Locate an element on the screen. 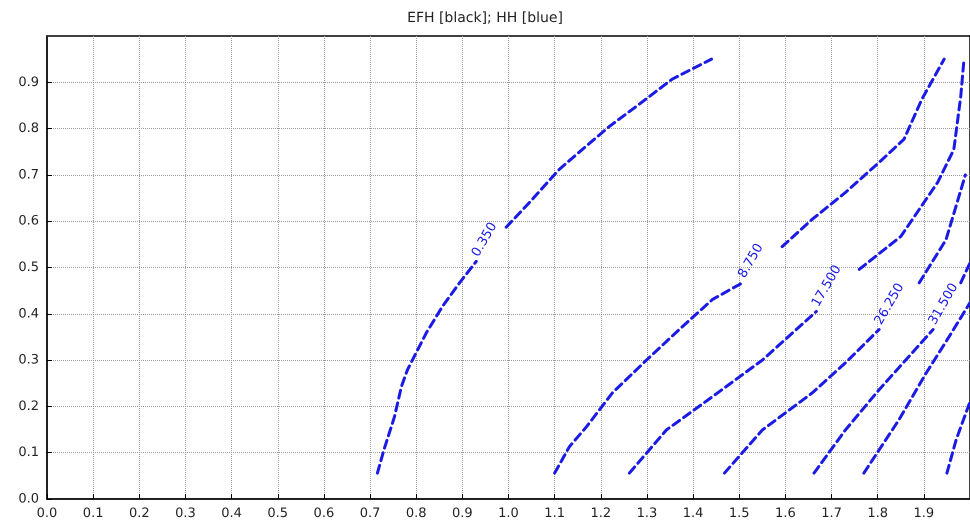 This screenshot has width=970, height=525. y-tick-label: 0.2 is located at coordinates (28, 406).